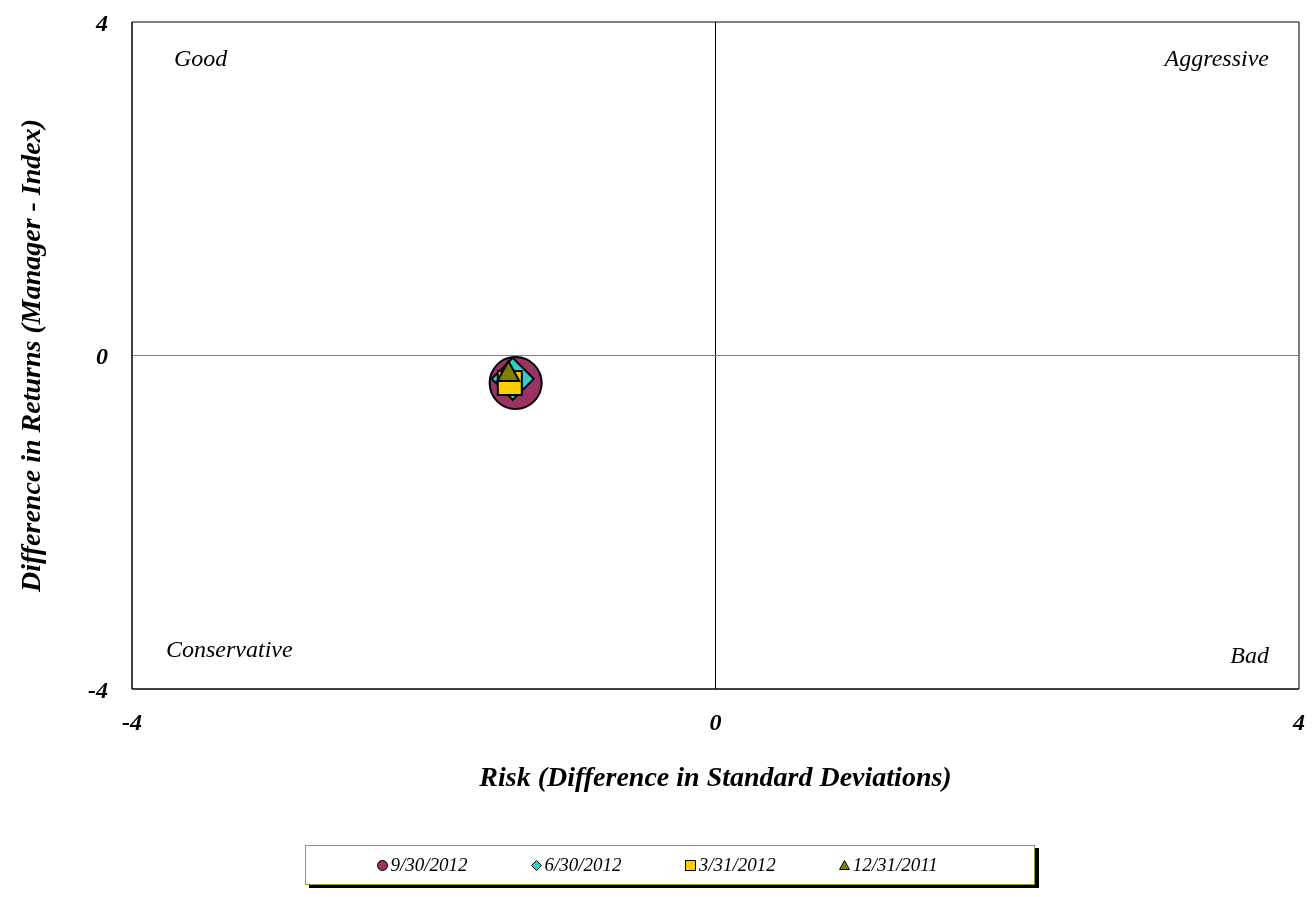 The image size is (1313, 897). What do you see at coordinates (715, 722) in the screenshot?
I see `x-tick-label: 0` at bounding box center [715, 722].